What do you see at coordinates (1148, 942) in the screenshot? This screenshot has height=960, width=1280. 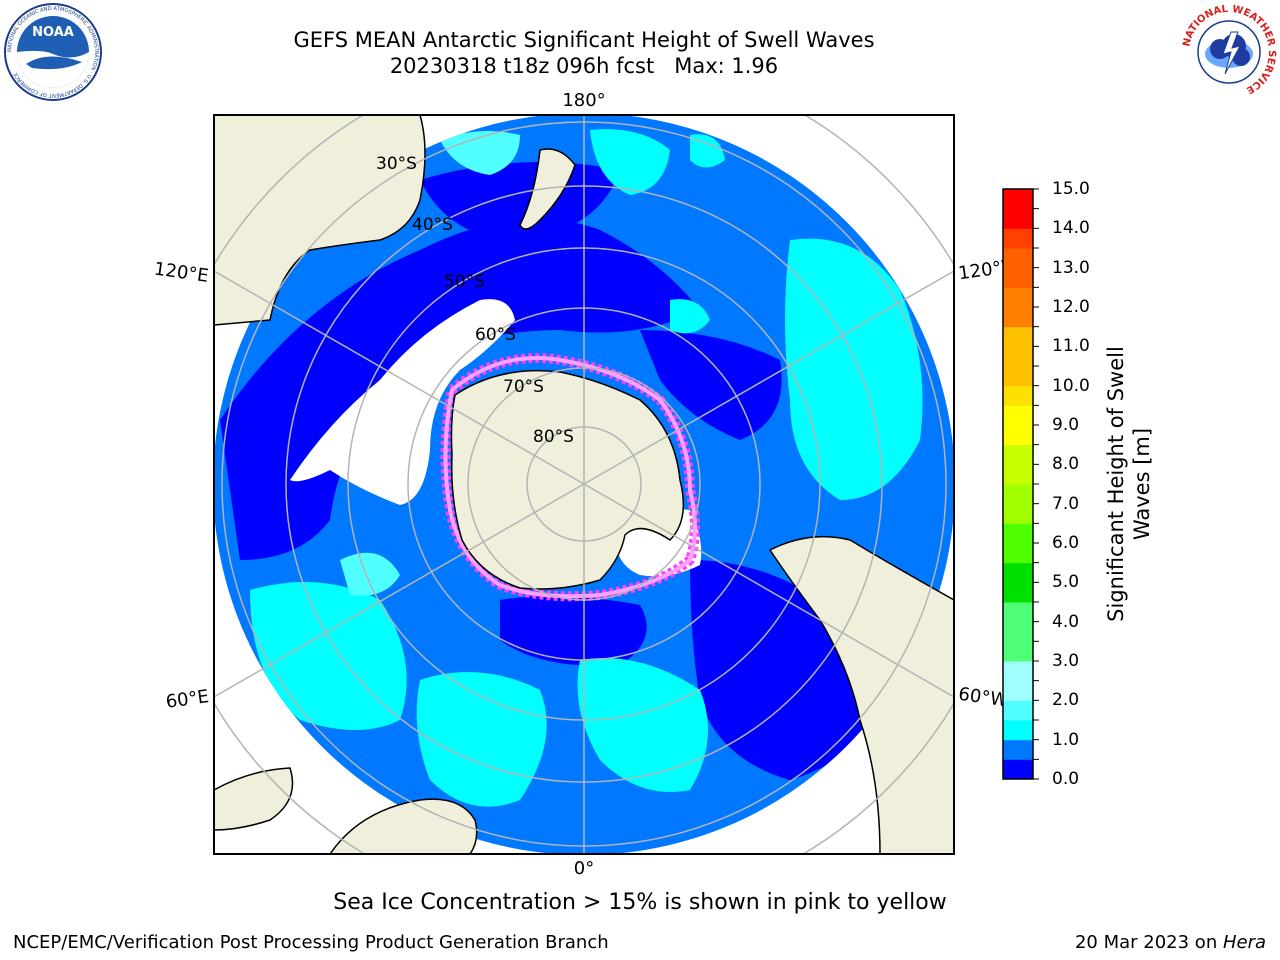 I see `footer-date-text: 20 Mar 2023 on` at bounding box center [1148, 942].